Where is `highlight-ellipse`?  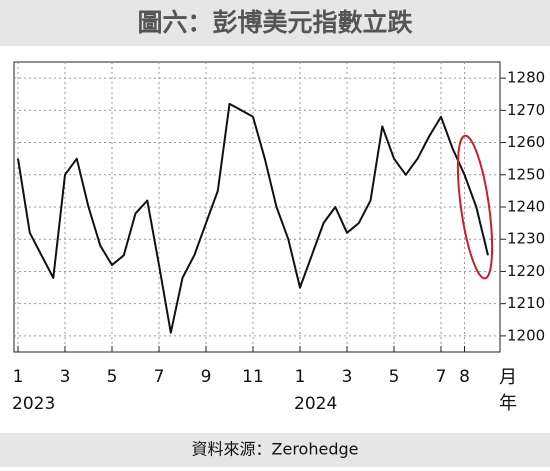 highlight-ellipse is located at coordinates (475, 207).